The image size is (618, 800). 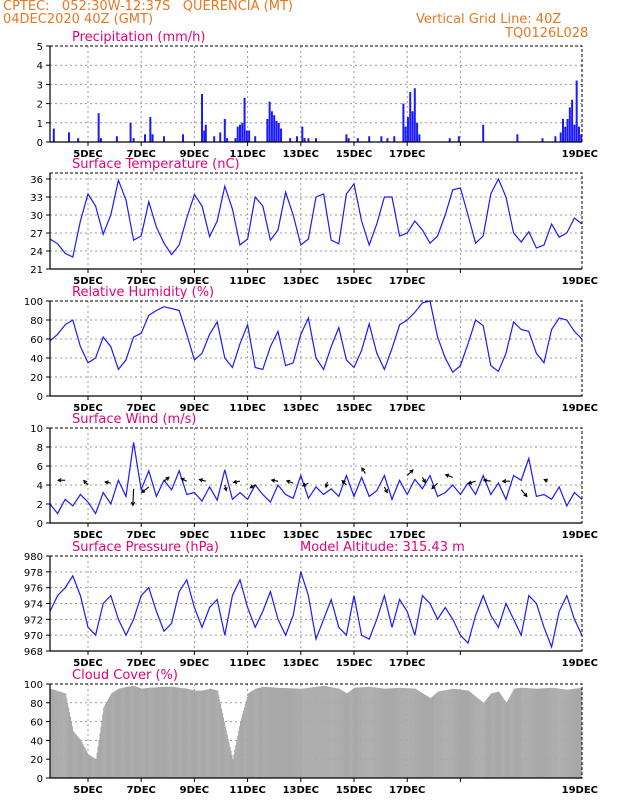 I want to click on wind-arrow, so click(x=410, y=472).